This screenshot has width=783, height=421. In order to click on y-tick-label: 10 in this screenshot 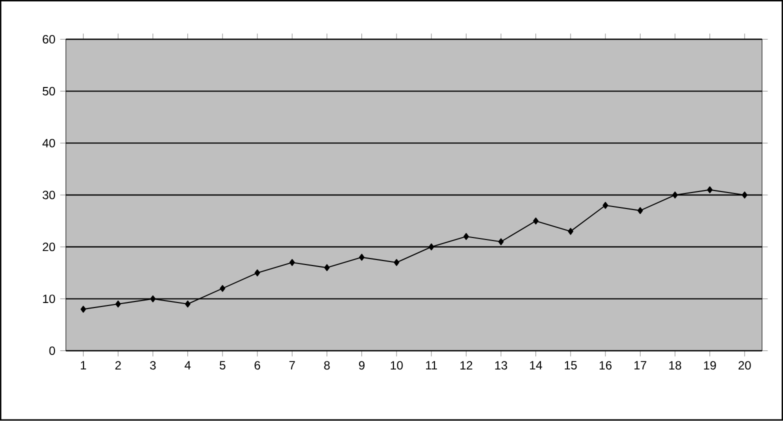, I will do `click(49, 299)`.